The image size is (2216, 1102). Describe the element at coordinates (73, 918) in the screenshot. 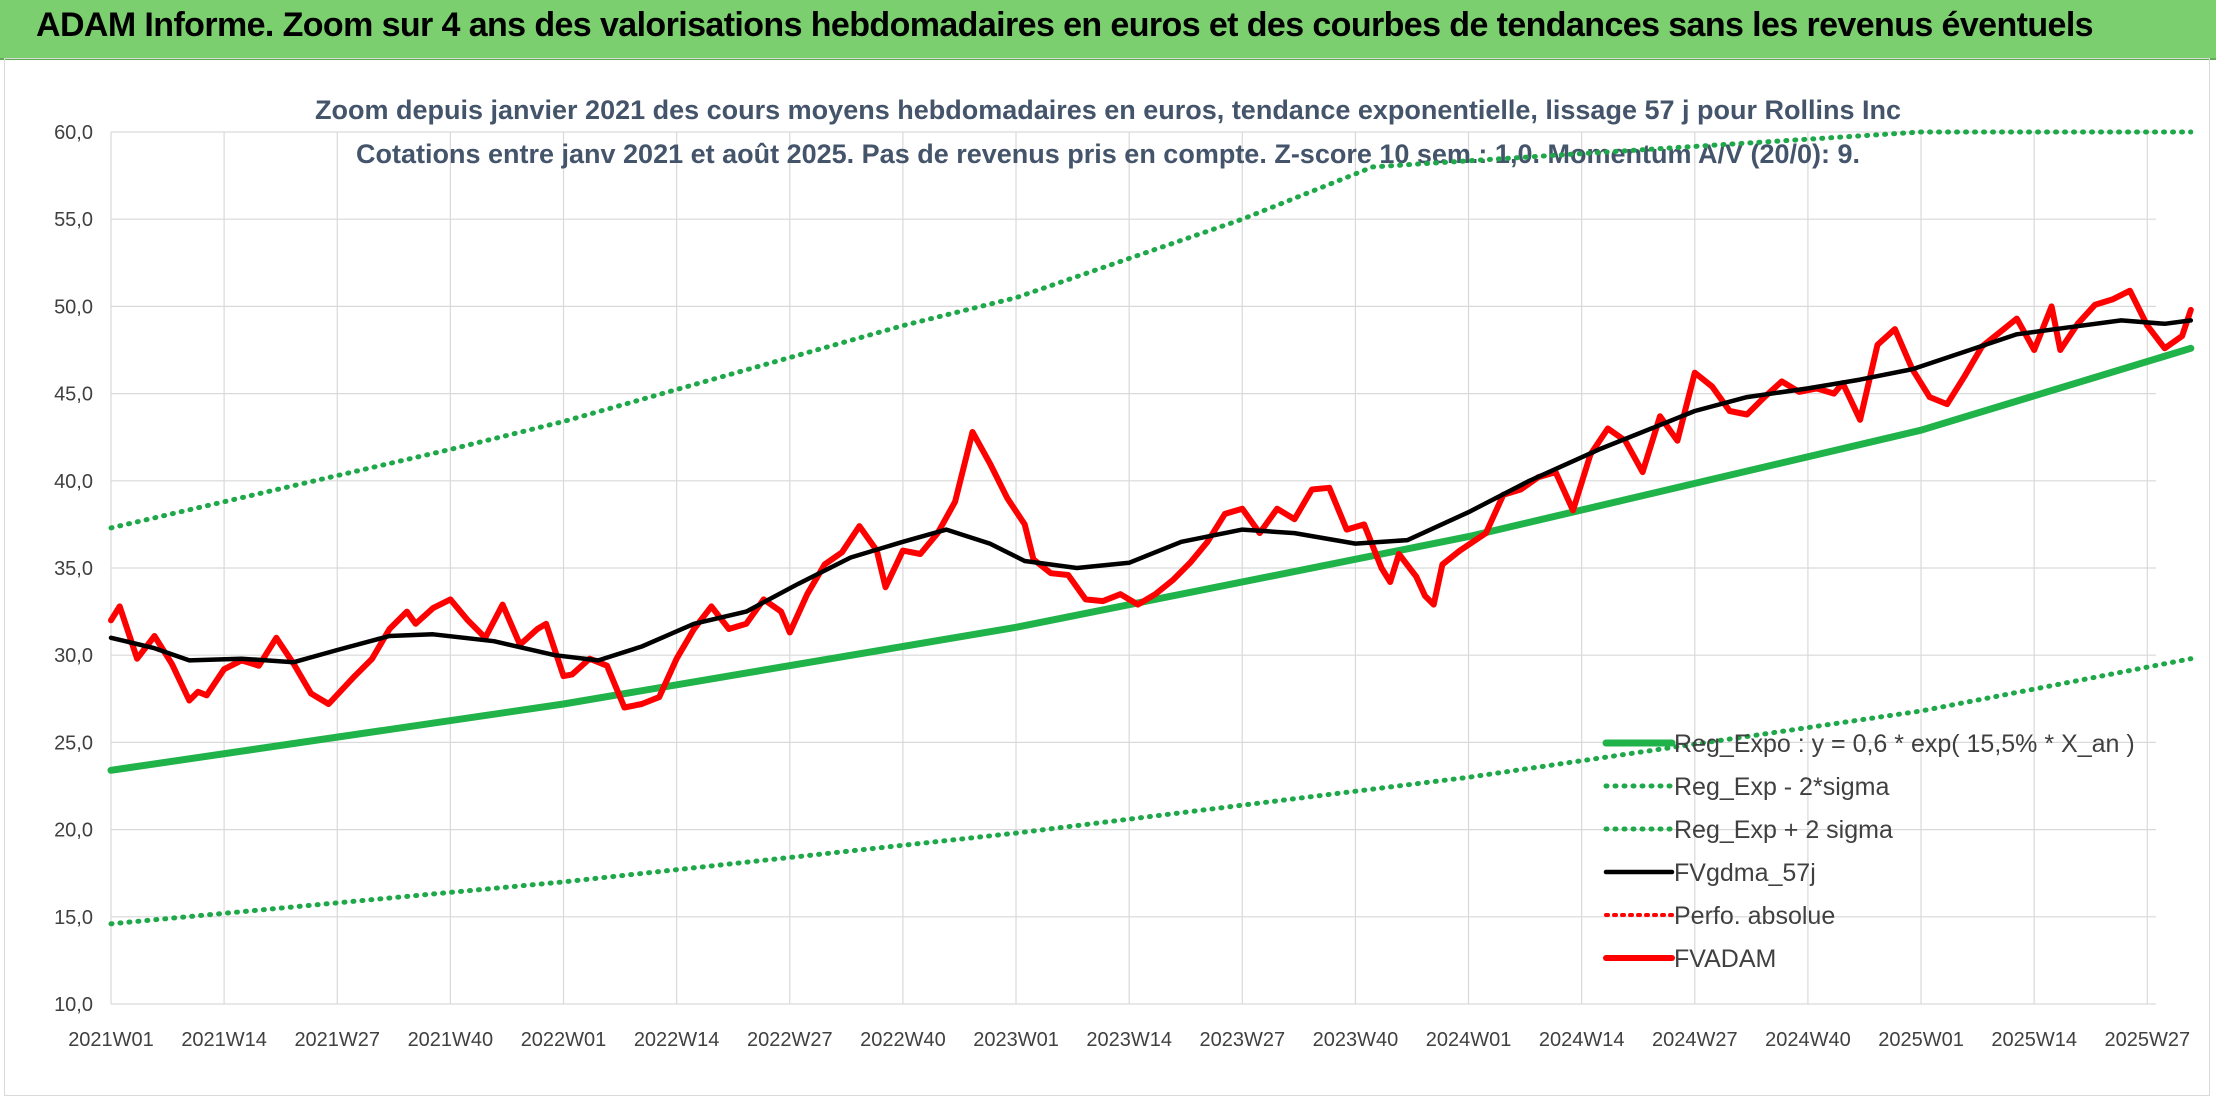

I see `y-tick-label: 15,0` at that location.